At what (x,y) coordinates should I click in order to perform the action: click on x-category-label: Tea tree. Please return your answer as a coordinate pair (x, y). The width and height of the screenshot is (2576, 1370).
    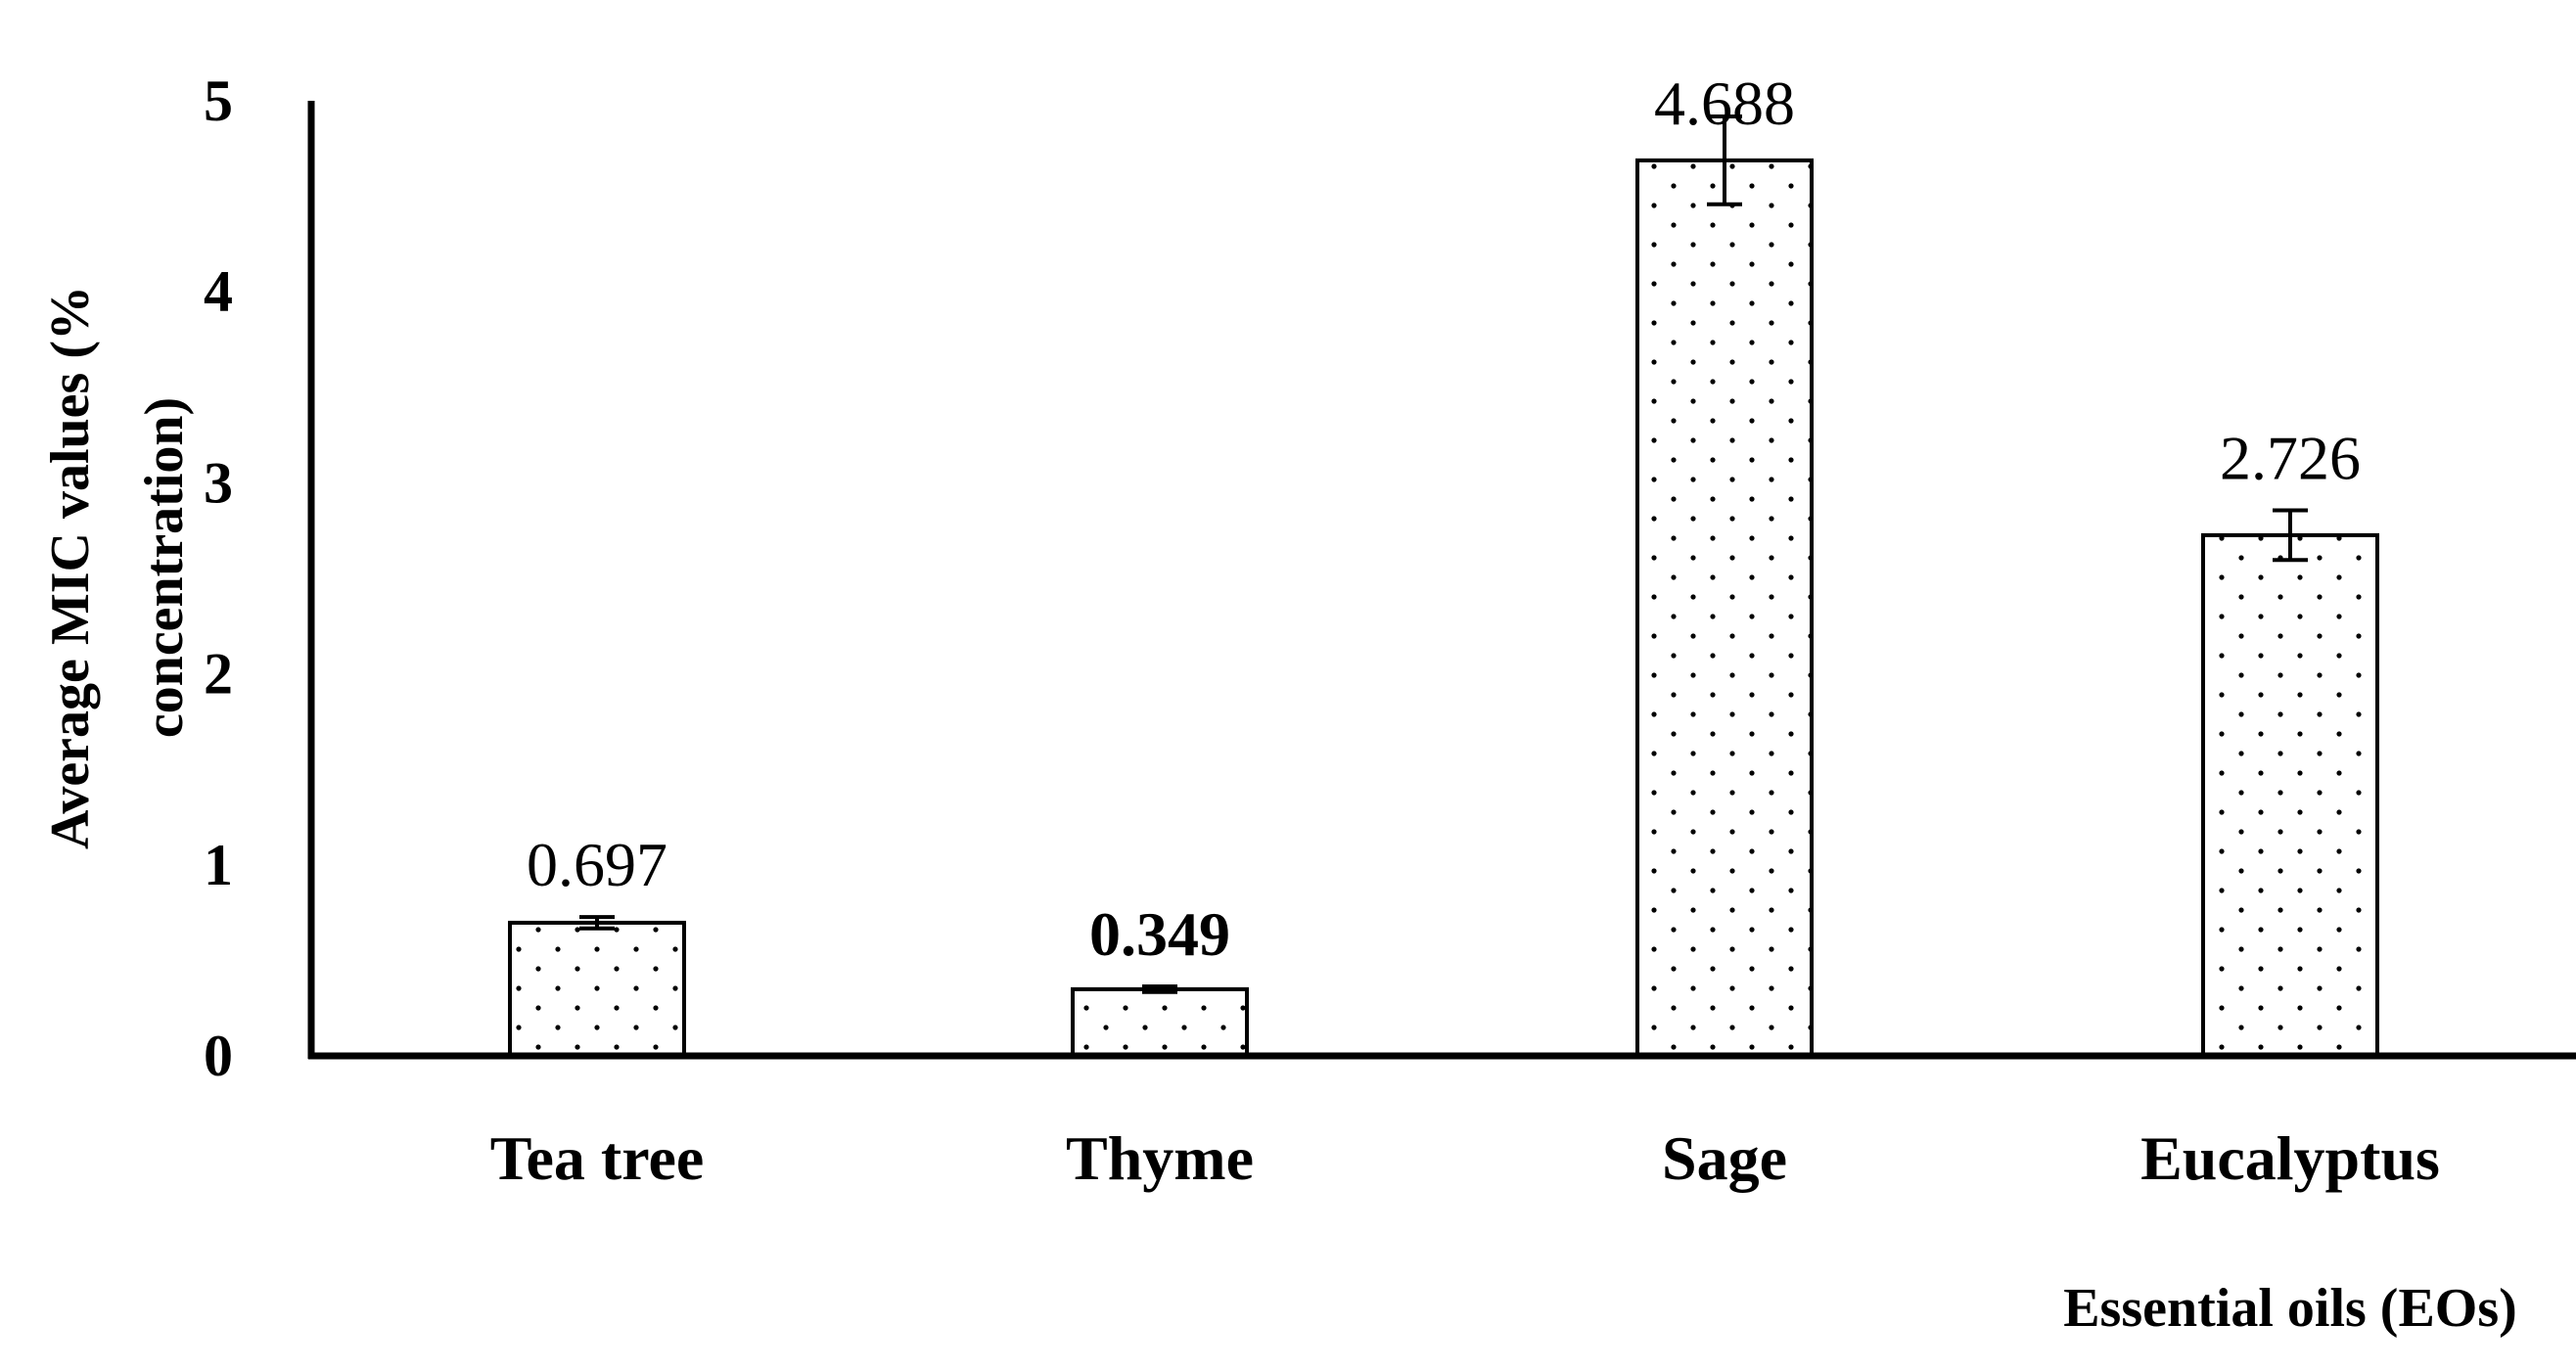
    Looking at the image, I should click on (597, 1158).